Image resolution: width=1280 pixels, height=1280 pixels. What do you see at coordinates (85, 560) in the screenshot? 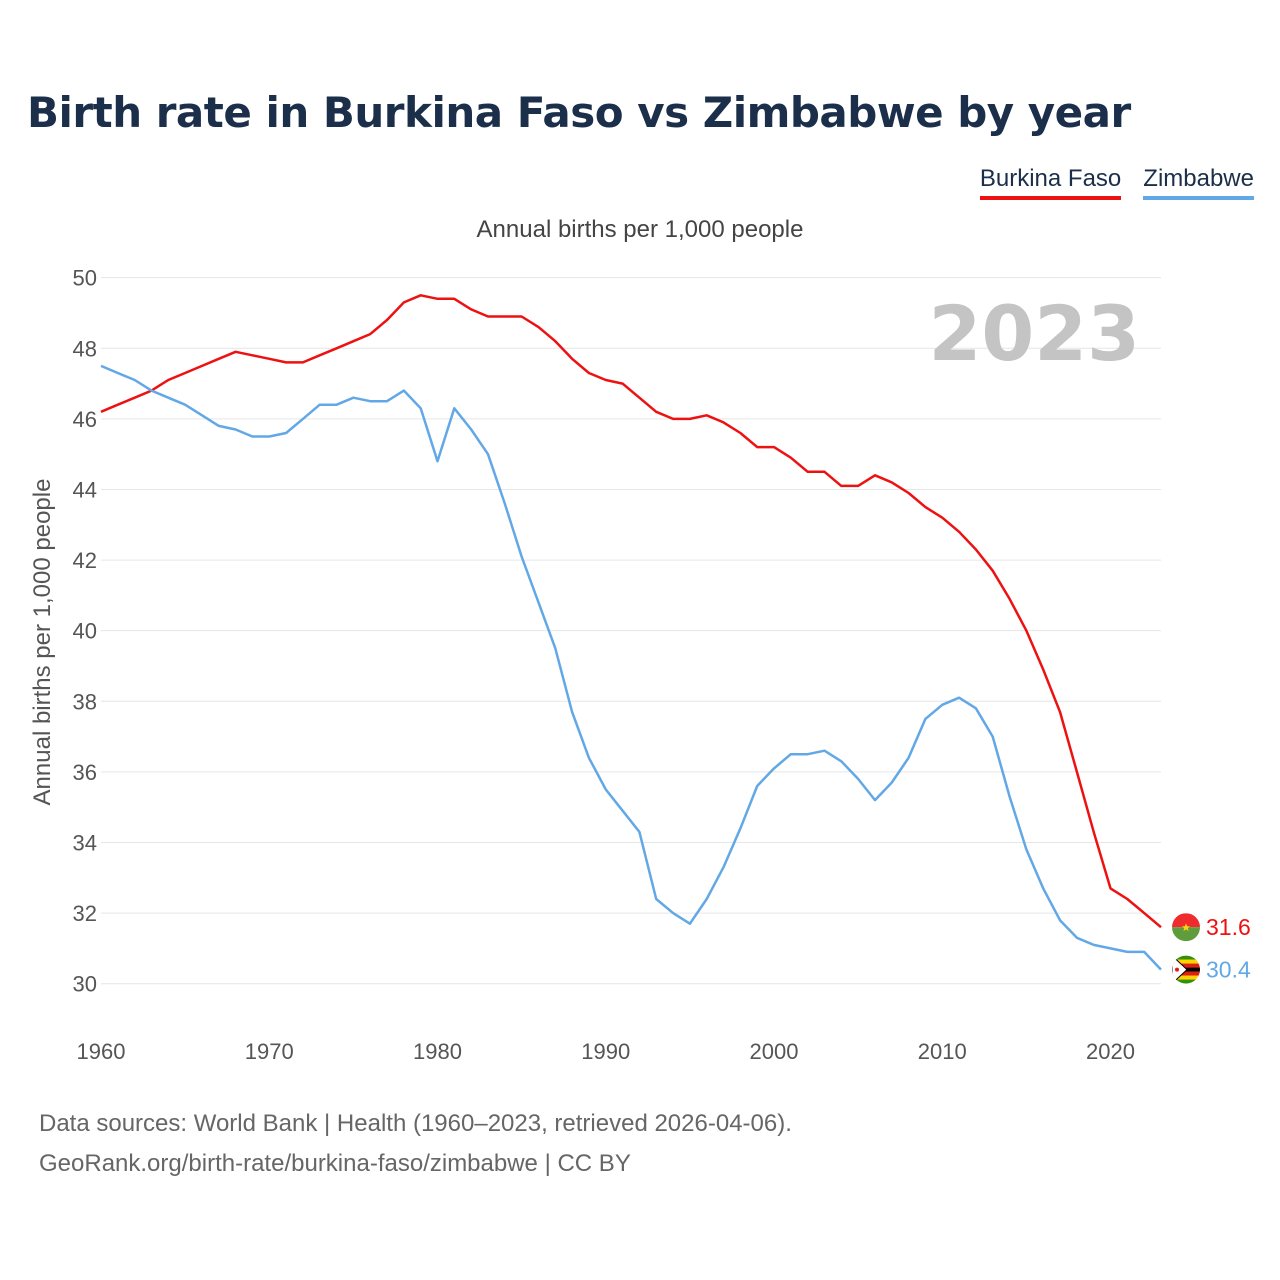
I see `y-tick-label-42: 42` at bounding box center [85, 560].